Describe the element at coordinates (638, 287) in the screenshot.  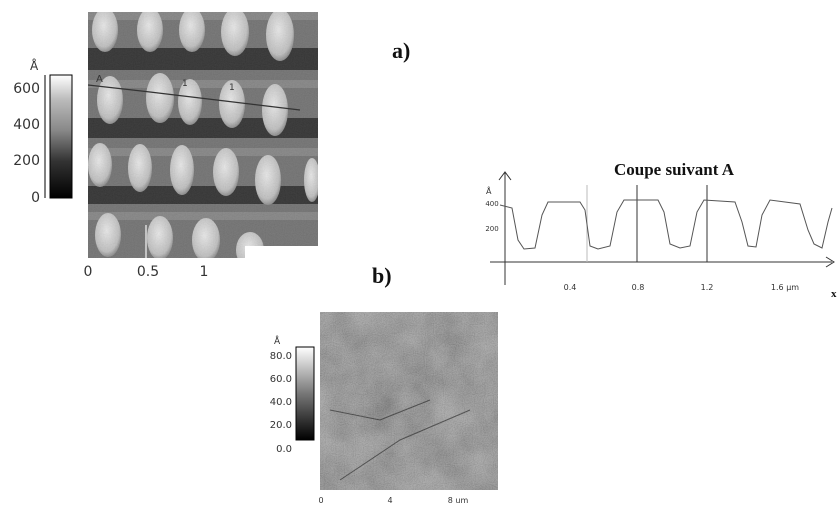
I see `x-tick-label: 0.8` at that location.